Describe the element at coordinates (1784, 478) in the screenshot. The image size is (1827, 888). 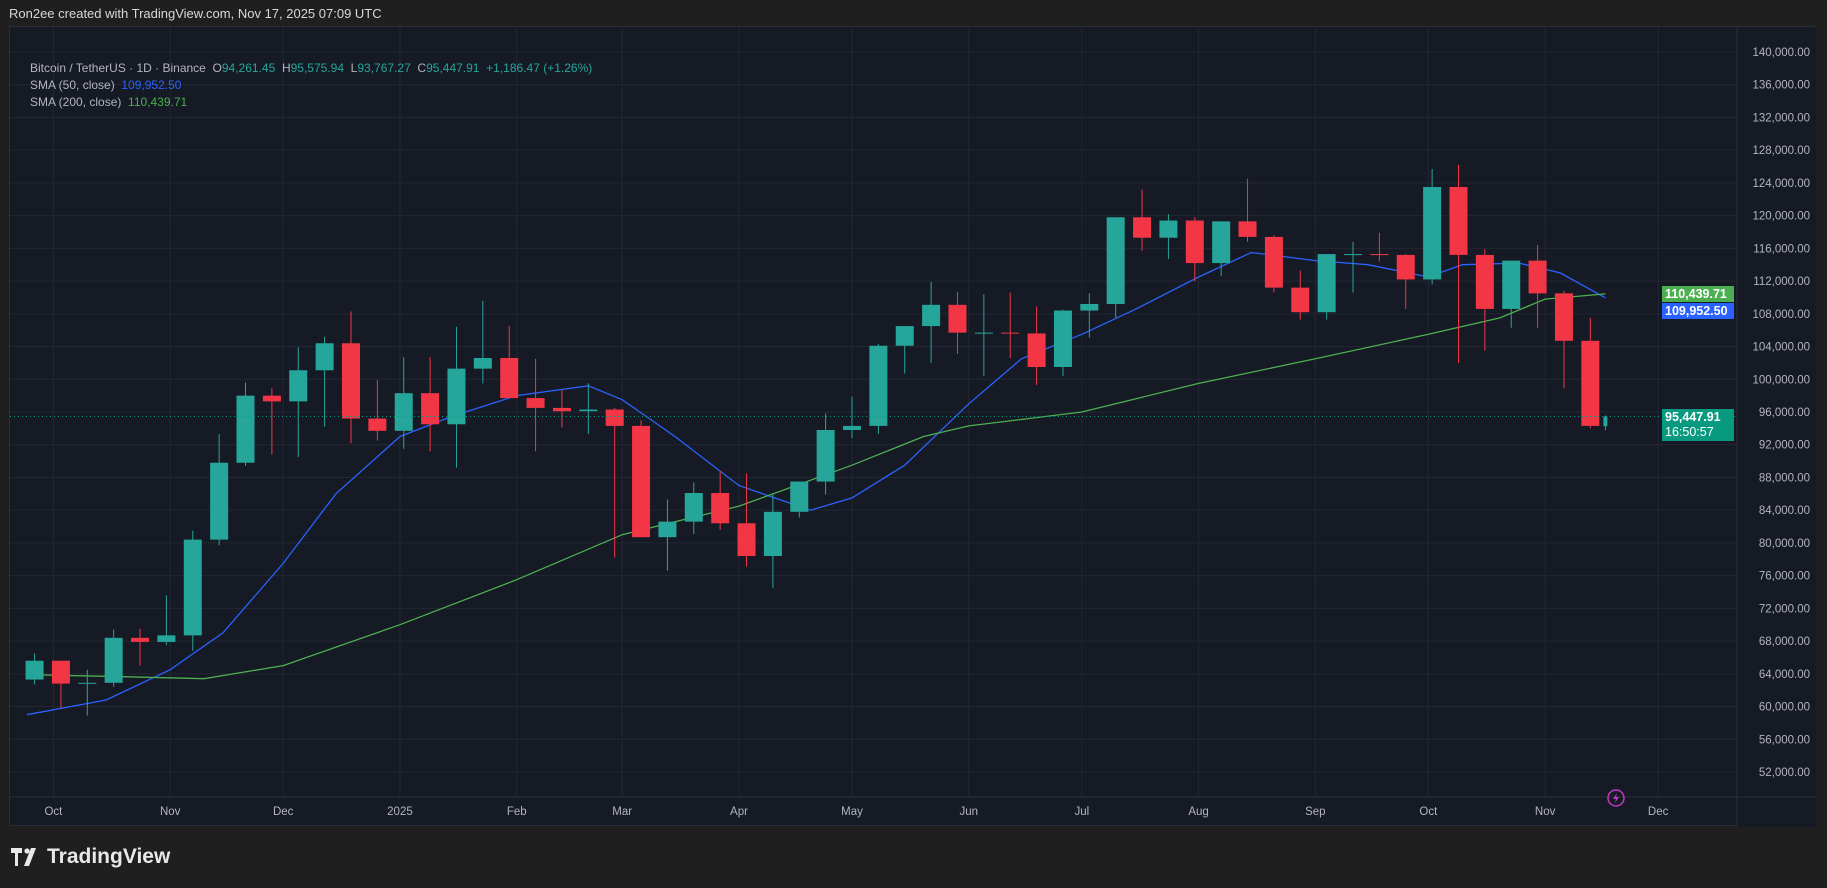
I see `y-tick-label: 88,000.00` at that location.